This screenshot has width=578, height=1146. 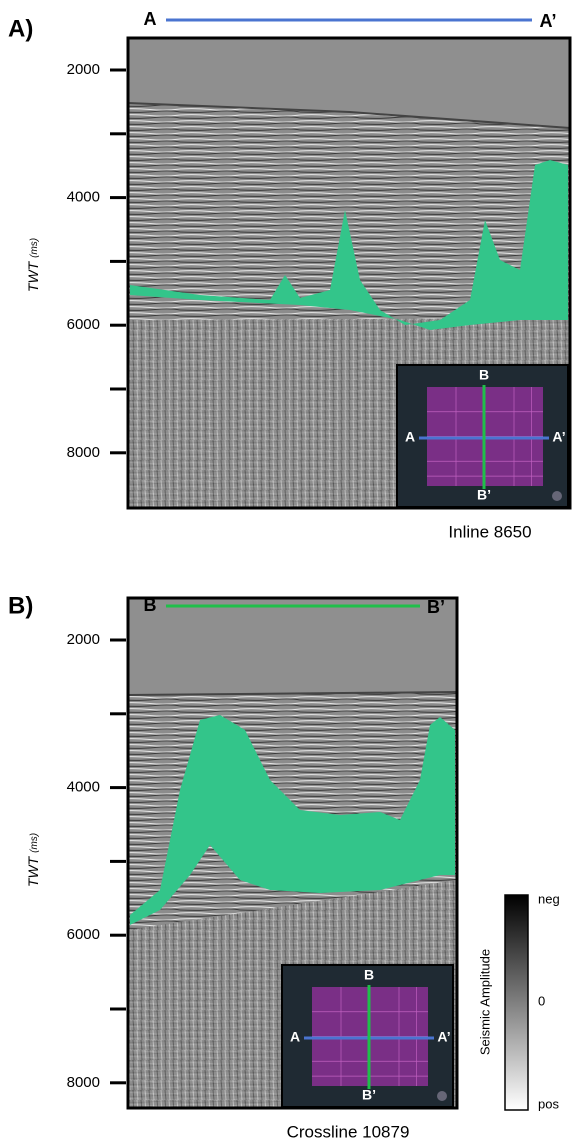 What do you see at coordinates (436, 607) in the screenshot?
I see `section-end: B’` at bounding box center [436, 607].